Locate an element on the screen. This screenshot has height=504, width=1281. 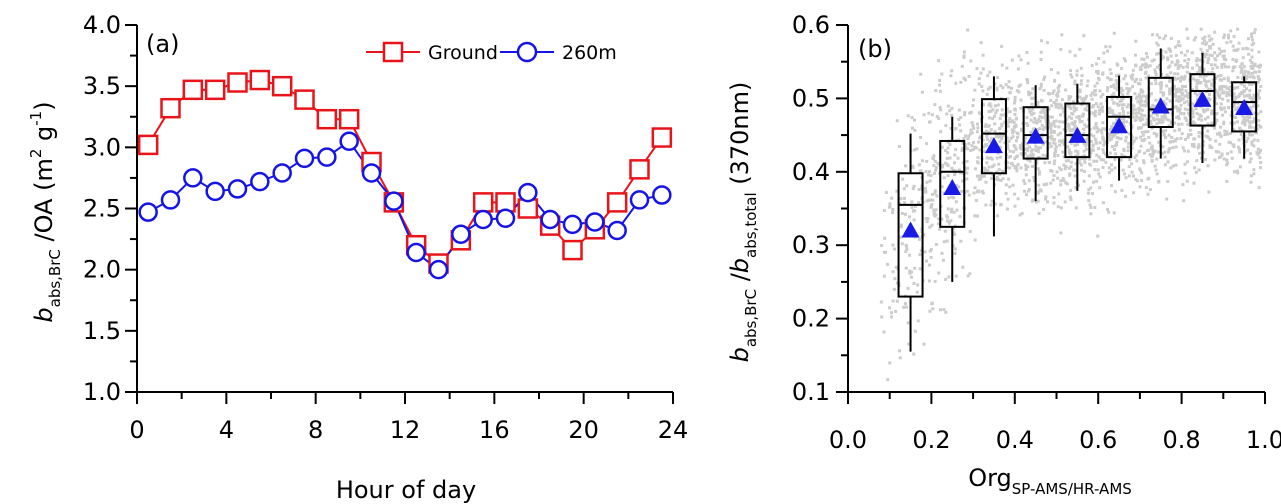
data-point-260m is located at coordinates (572, 224).